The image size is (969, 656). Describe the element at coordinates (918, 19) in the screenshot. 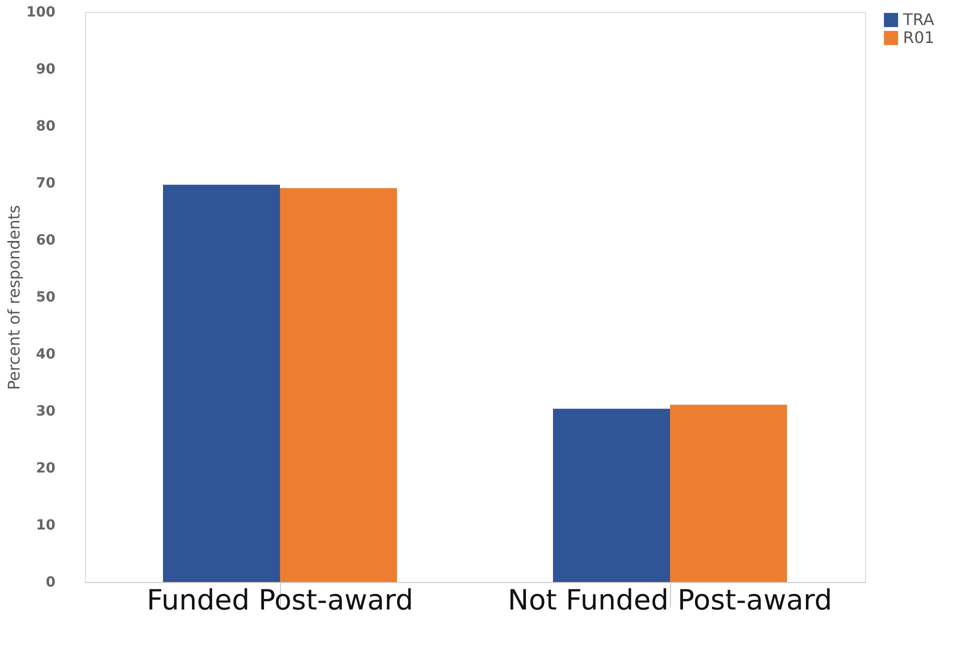

I see `legend-label: TRA` at that location.